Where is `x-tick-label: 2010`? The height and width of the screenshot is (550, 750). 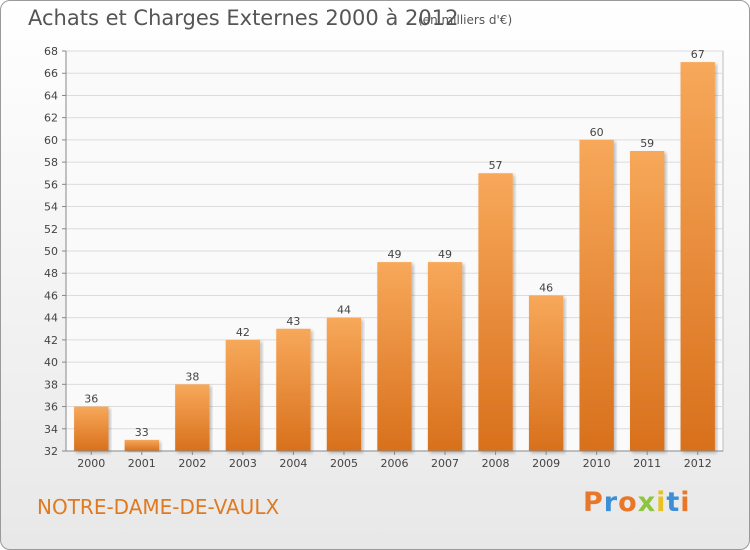
x-tick-label: 2010 is located at coordinates (597, 463).